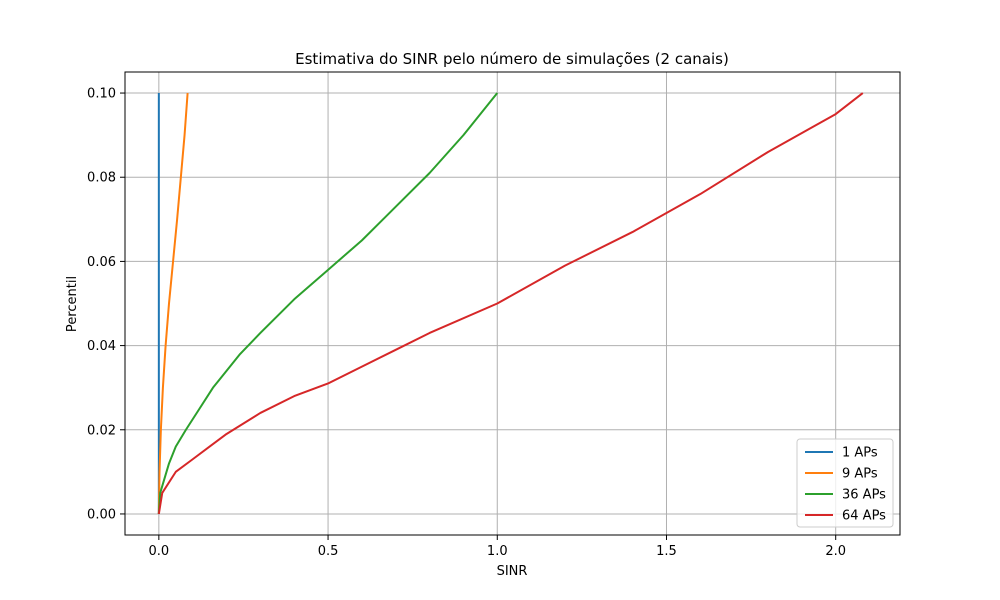 The width and height of the screenshot is (1000, 600). Describe the element at coordinates (666, 551) in the screenshot. I see `x-tick-label: 1.5` at that location.